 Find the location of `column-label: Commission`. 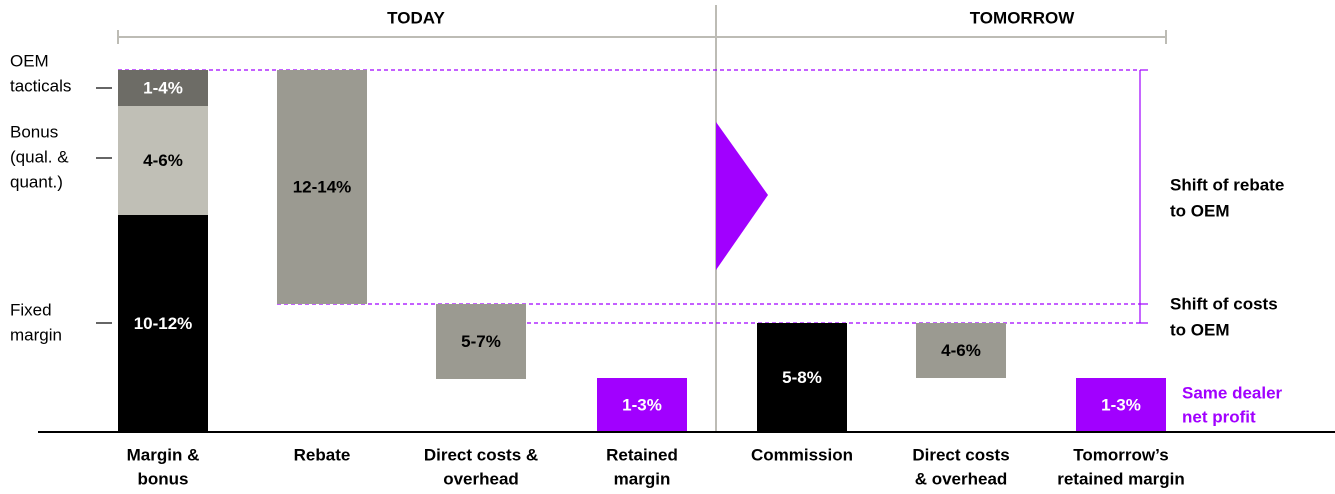

column-label: Commission is located at coordinates (802, 454).